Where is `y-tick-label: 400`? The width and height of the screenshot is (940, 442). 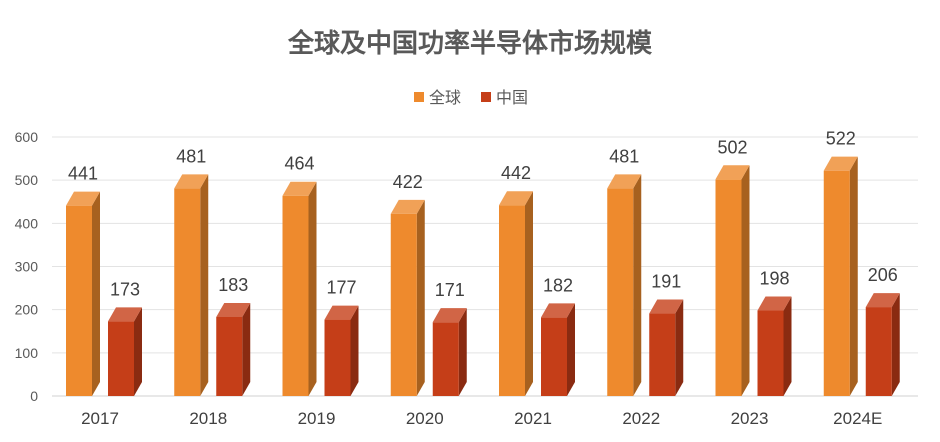
y-tick-label: 400 is located at coordinates (27, 223).